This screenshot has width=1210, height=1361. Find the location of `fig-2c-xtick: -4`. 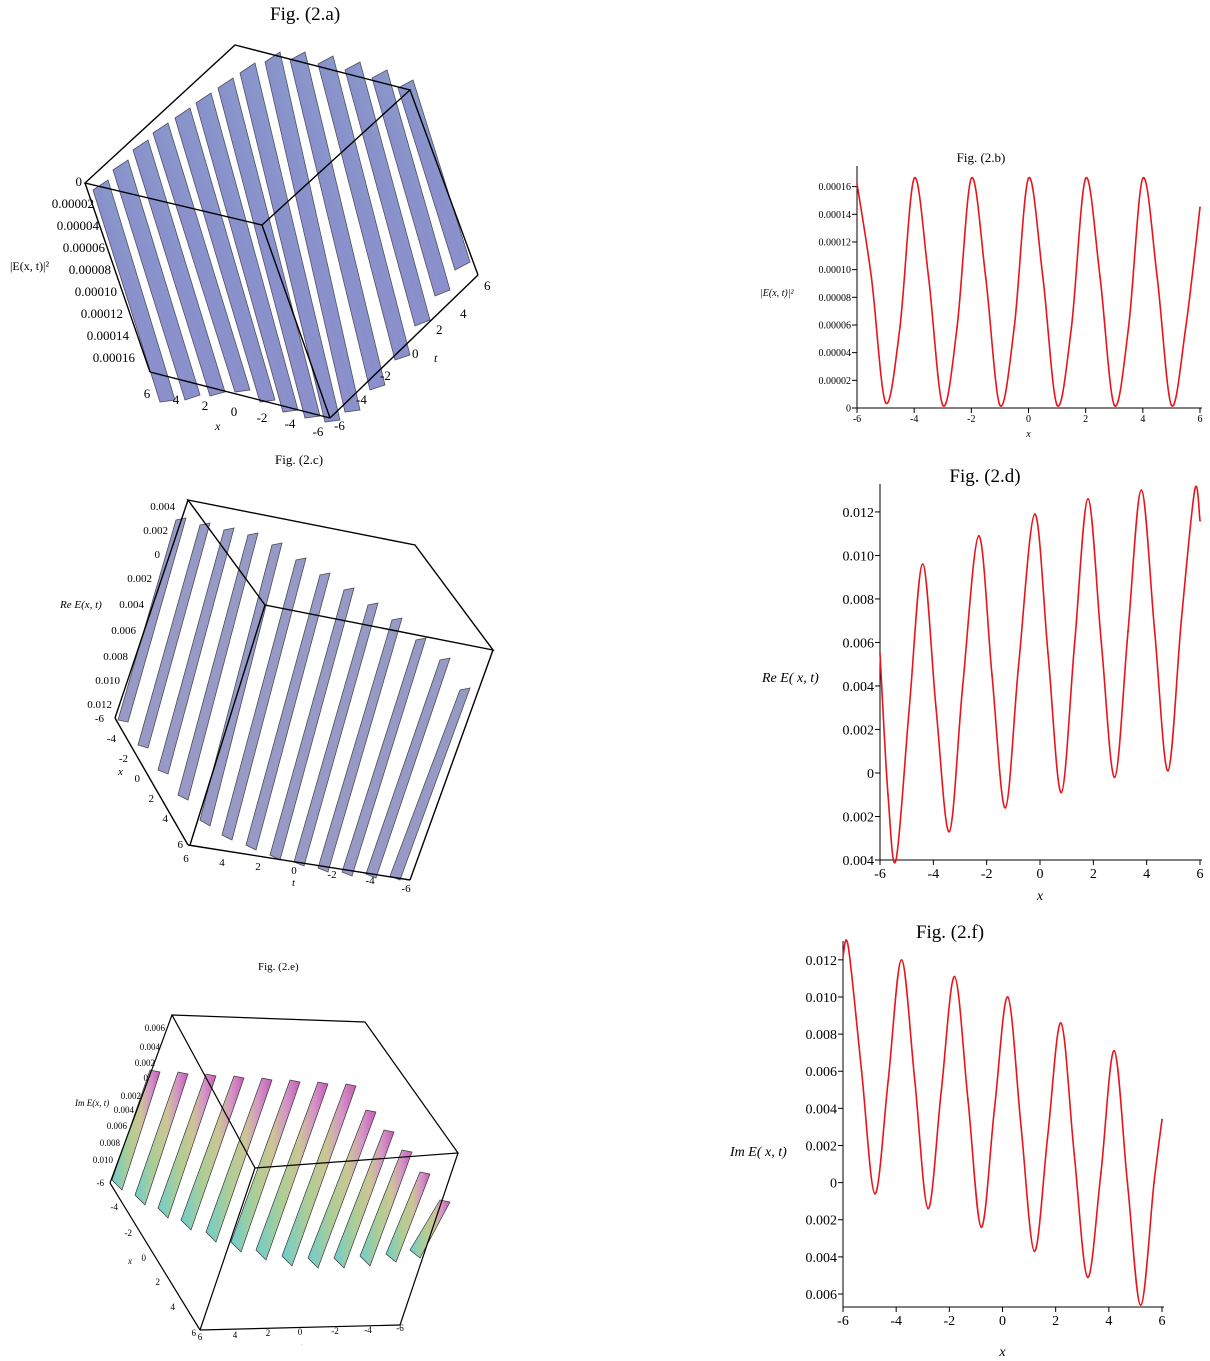

fig-2c-xtick: -4 is located at coordinates (112, 739).